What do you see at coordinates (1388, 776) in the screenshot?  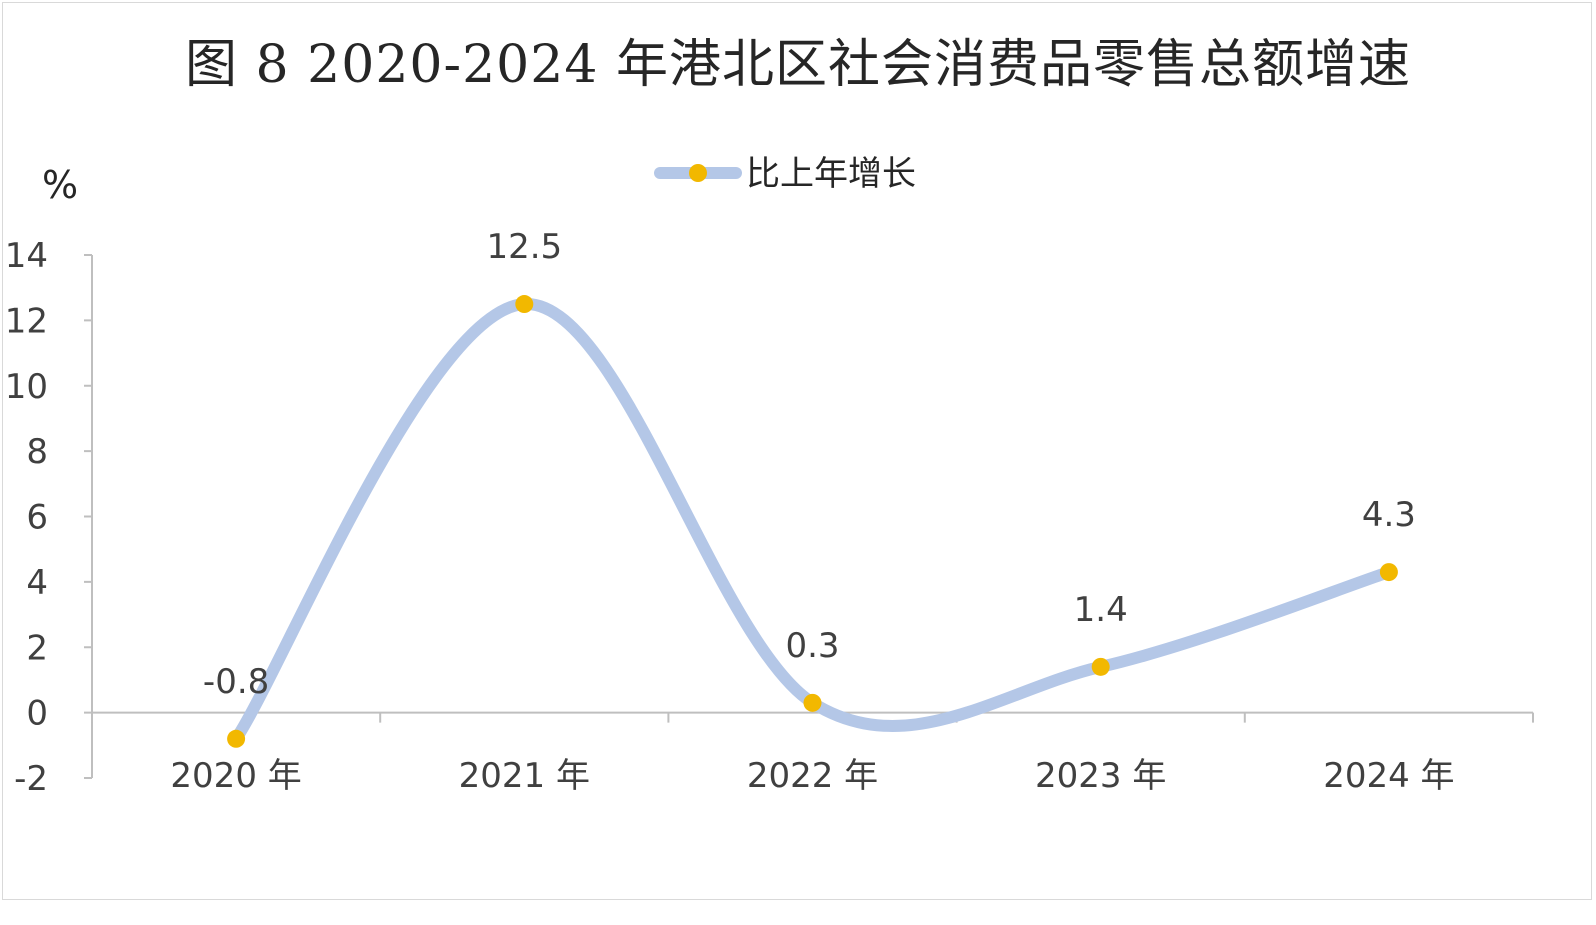 I see `x-category-label: 2024 年` at bounding box center [1388, 776].